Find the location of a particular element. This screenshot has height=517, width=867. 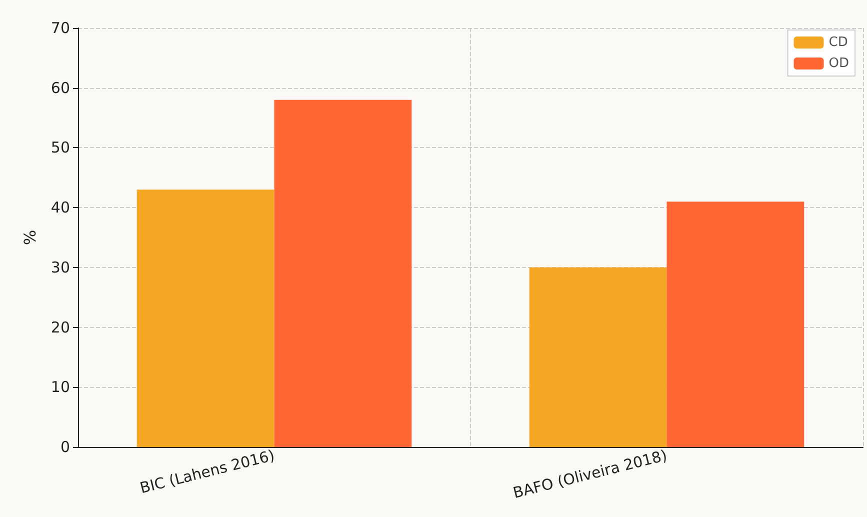

y-tick-label: 60 is located at coordinates (60, 87).